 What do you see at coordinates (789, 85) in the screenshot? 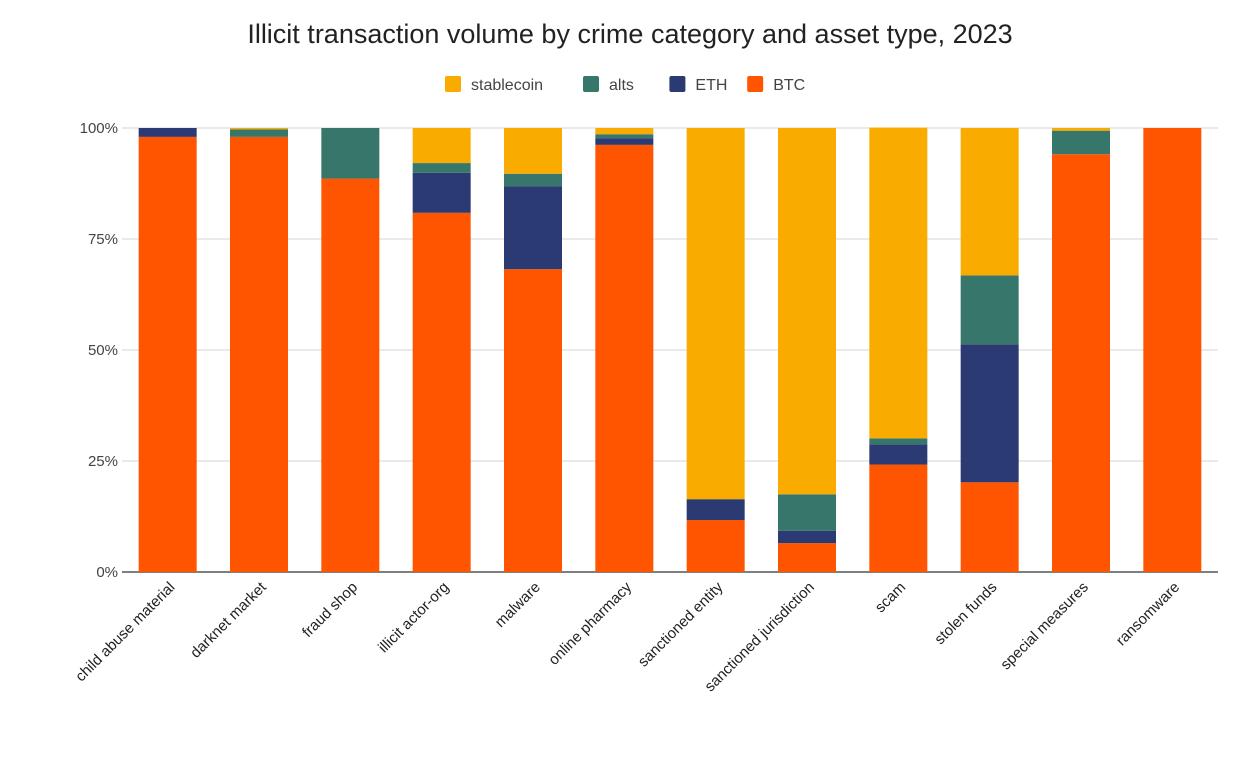
I see `legend-label-btc: BTC` at bounding box center [789, 85].